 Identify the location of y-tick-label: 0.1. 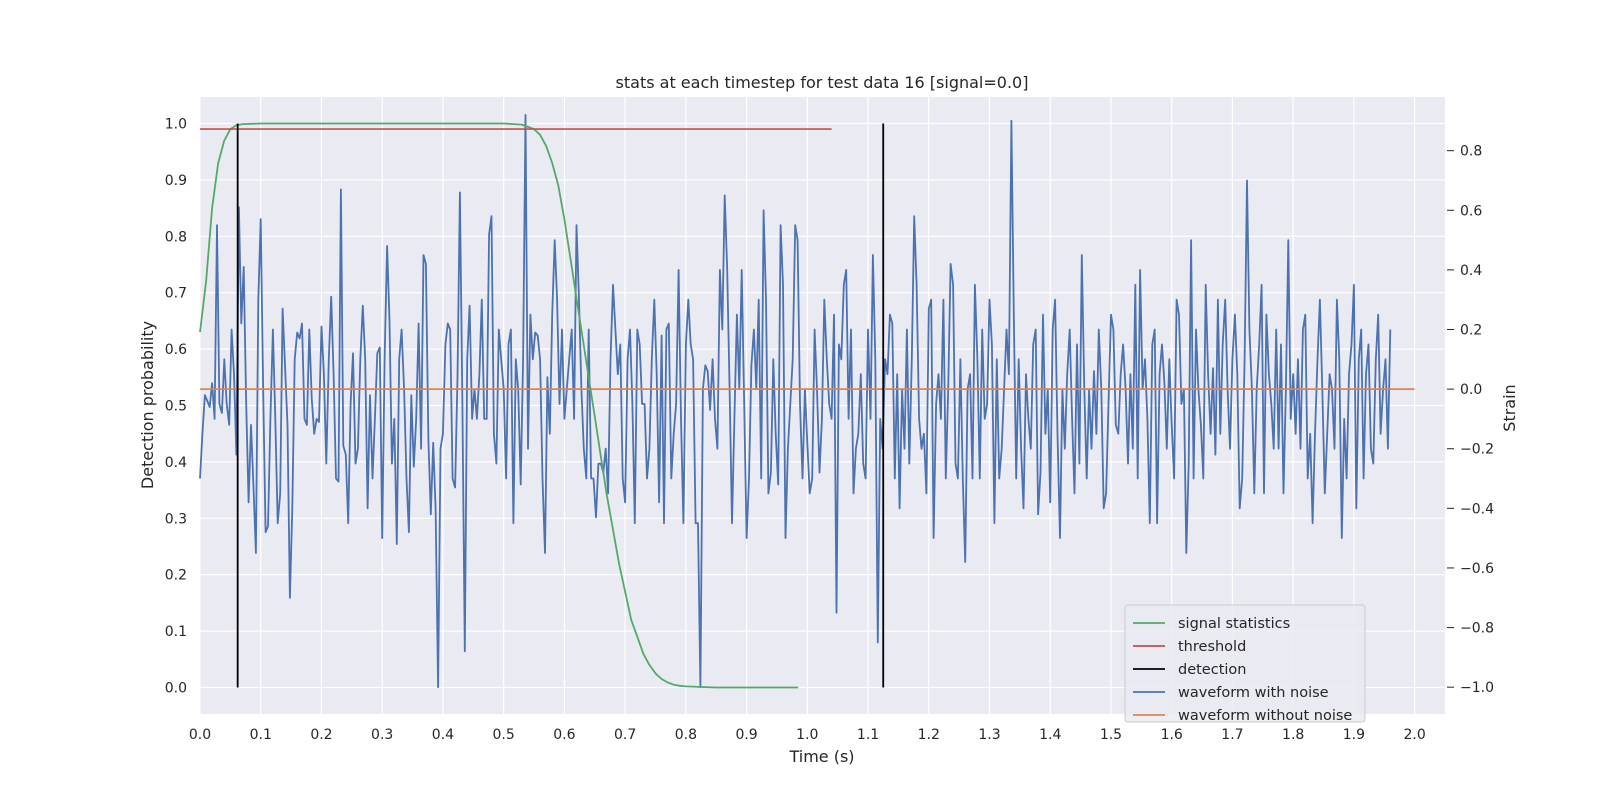
(176, 632).